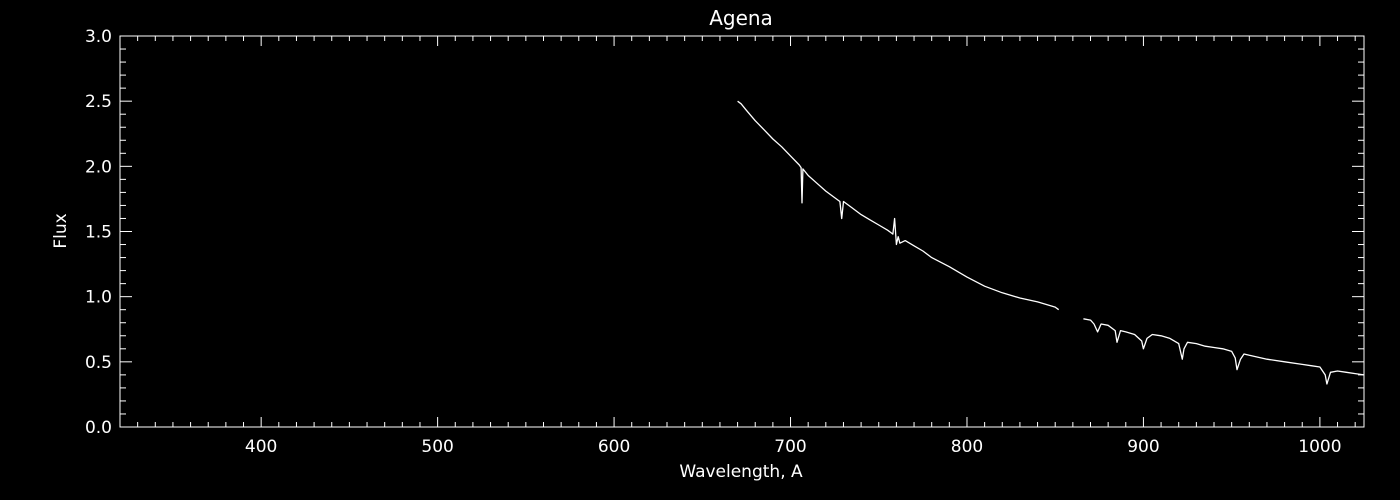 The image size is (1400, 500). What do you see at coordinates (741, 18) in the screenshot?
I see `chart-title: Agena` at bounding box center [741, 18].